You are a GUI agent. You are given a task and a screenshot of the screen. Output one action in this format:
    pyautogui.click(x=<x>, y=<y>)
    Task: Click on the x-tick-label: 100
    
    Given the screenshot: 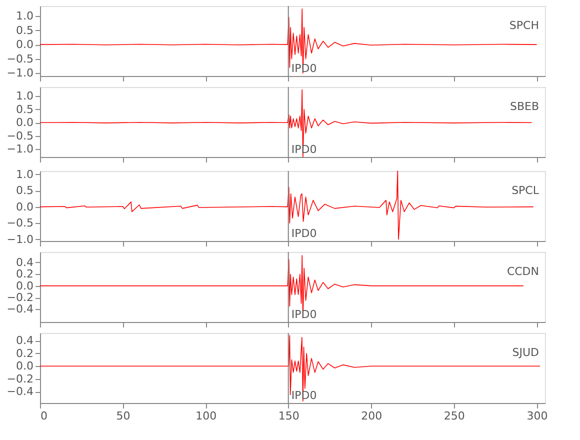 What is the action you would take?
    pyautogui.click(x=206, y=416)
    